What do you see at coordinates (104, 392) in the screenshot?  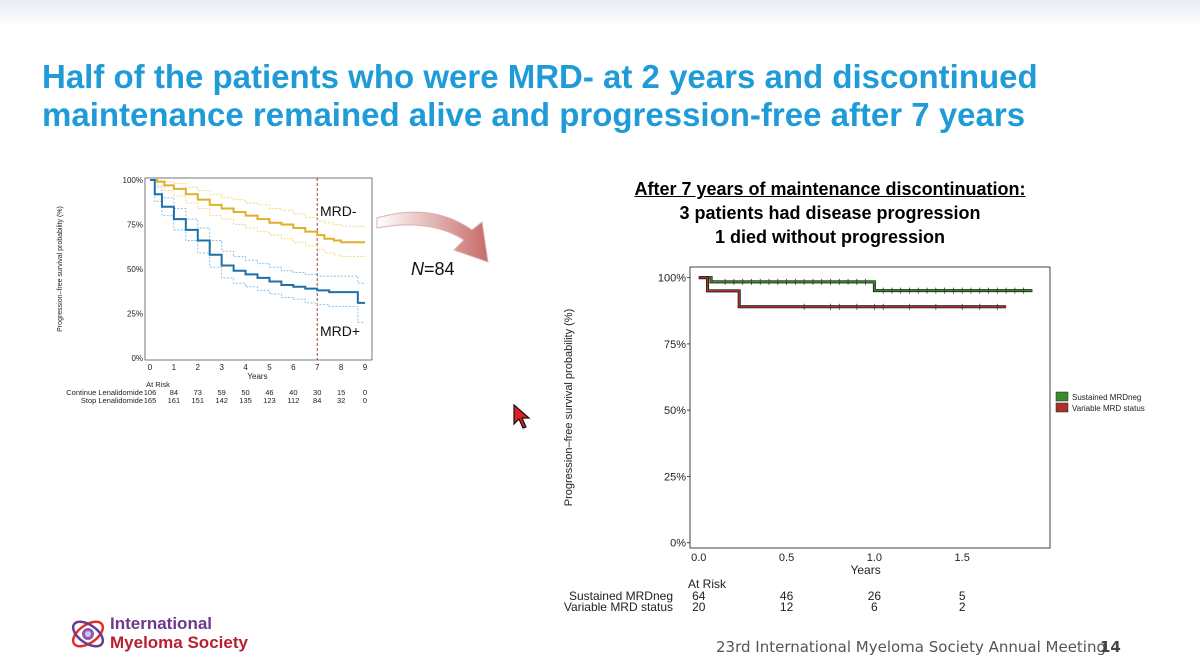 I see `at-risk-row-label: Continue Lenalidomide` at bounding box center [104, 392].